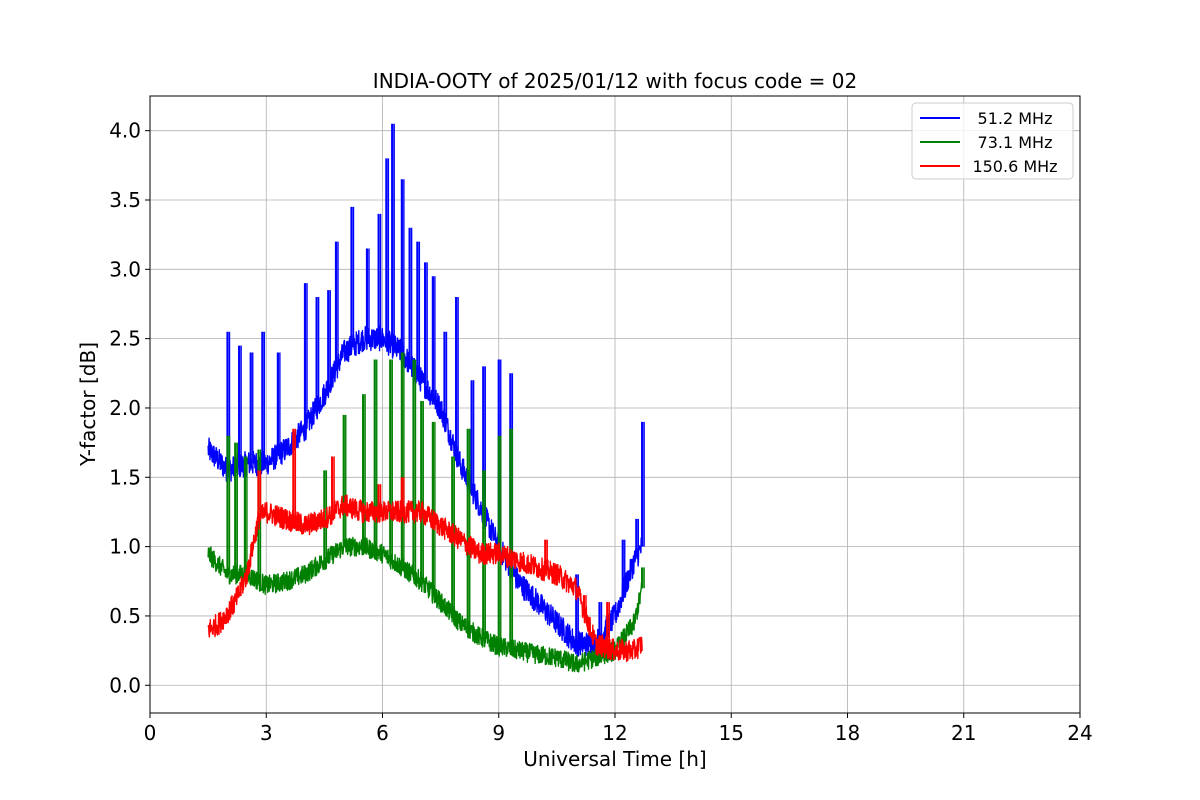 The width and height of the screenshot is (1200, 800). I want to click on x-tick-label: 24, so click(1079, 733).